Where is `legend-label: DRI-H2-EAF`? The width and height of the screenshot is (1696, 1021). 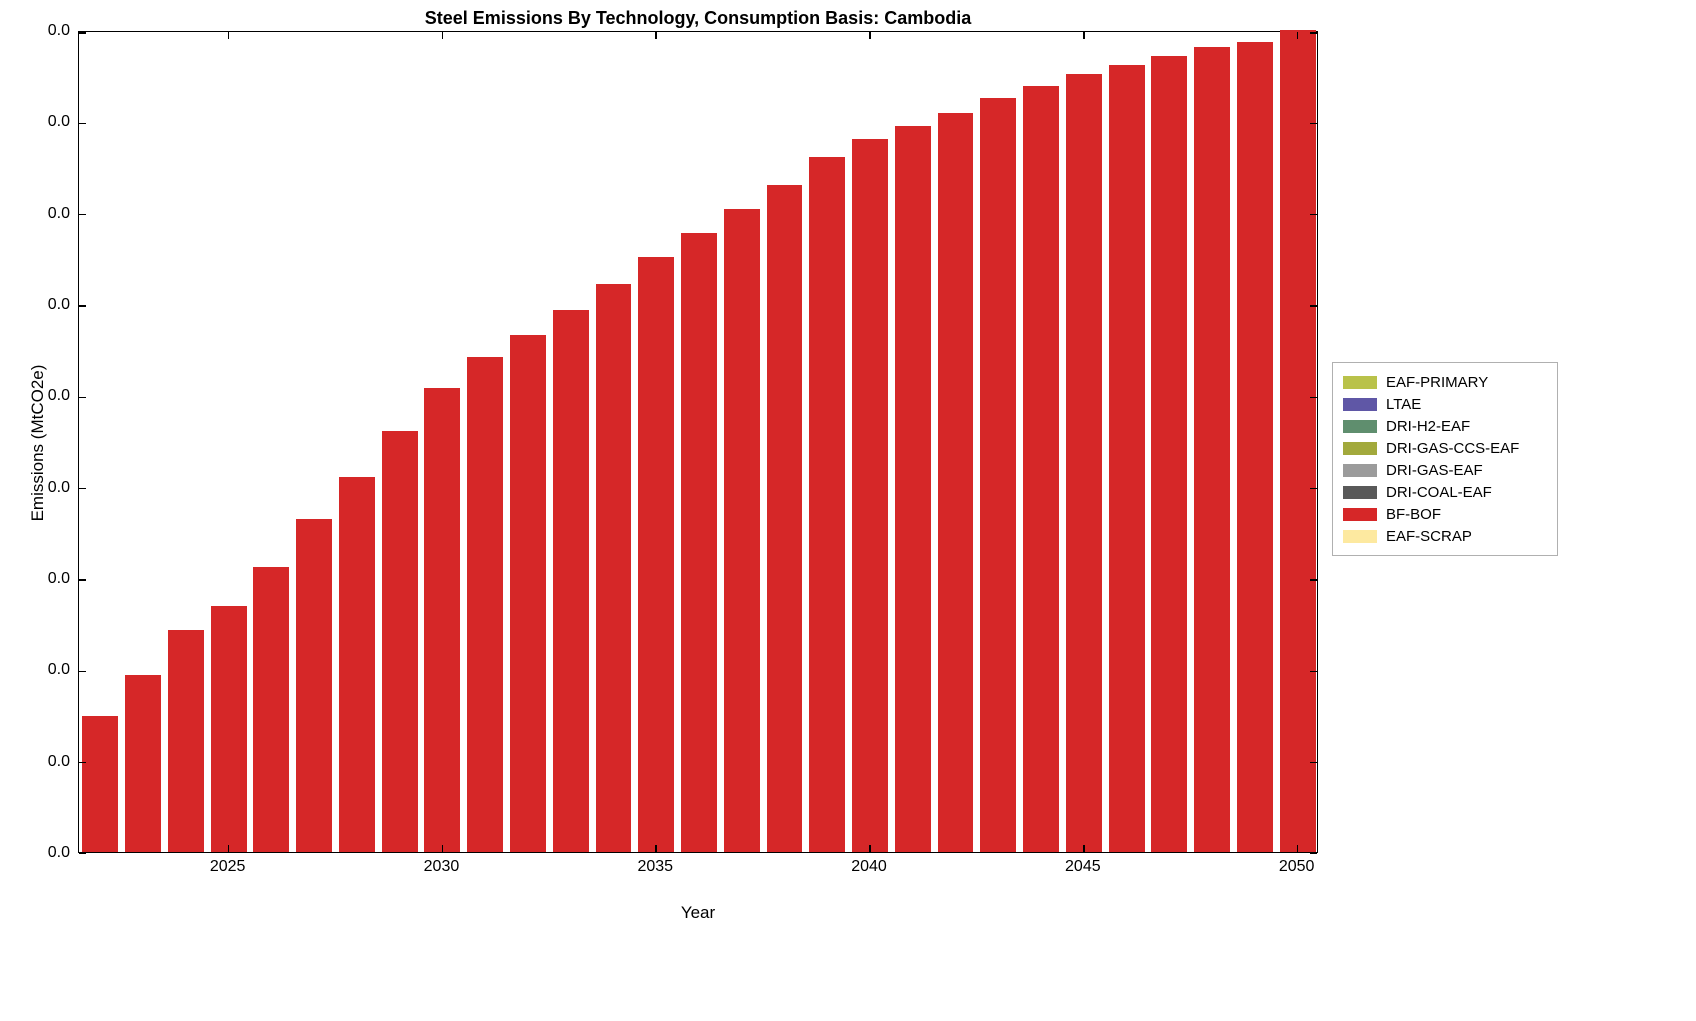 legend-label: DRI-H2-EAF is located at coordinates (1428, 426).